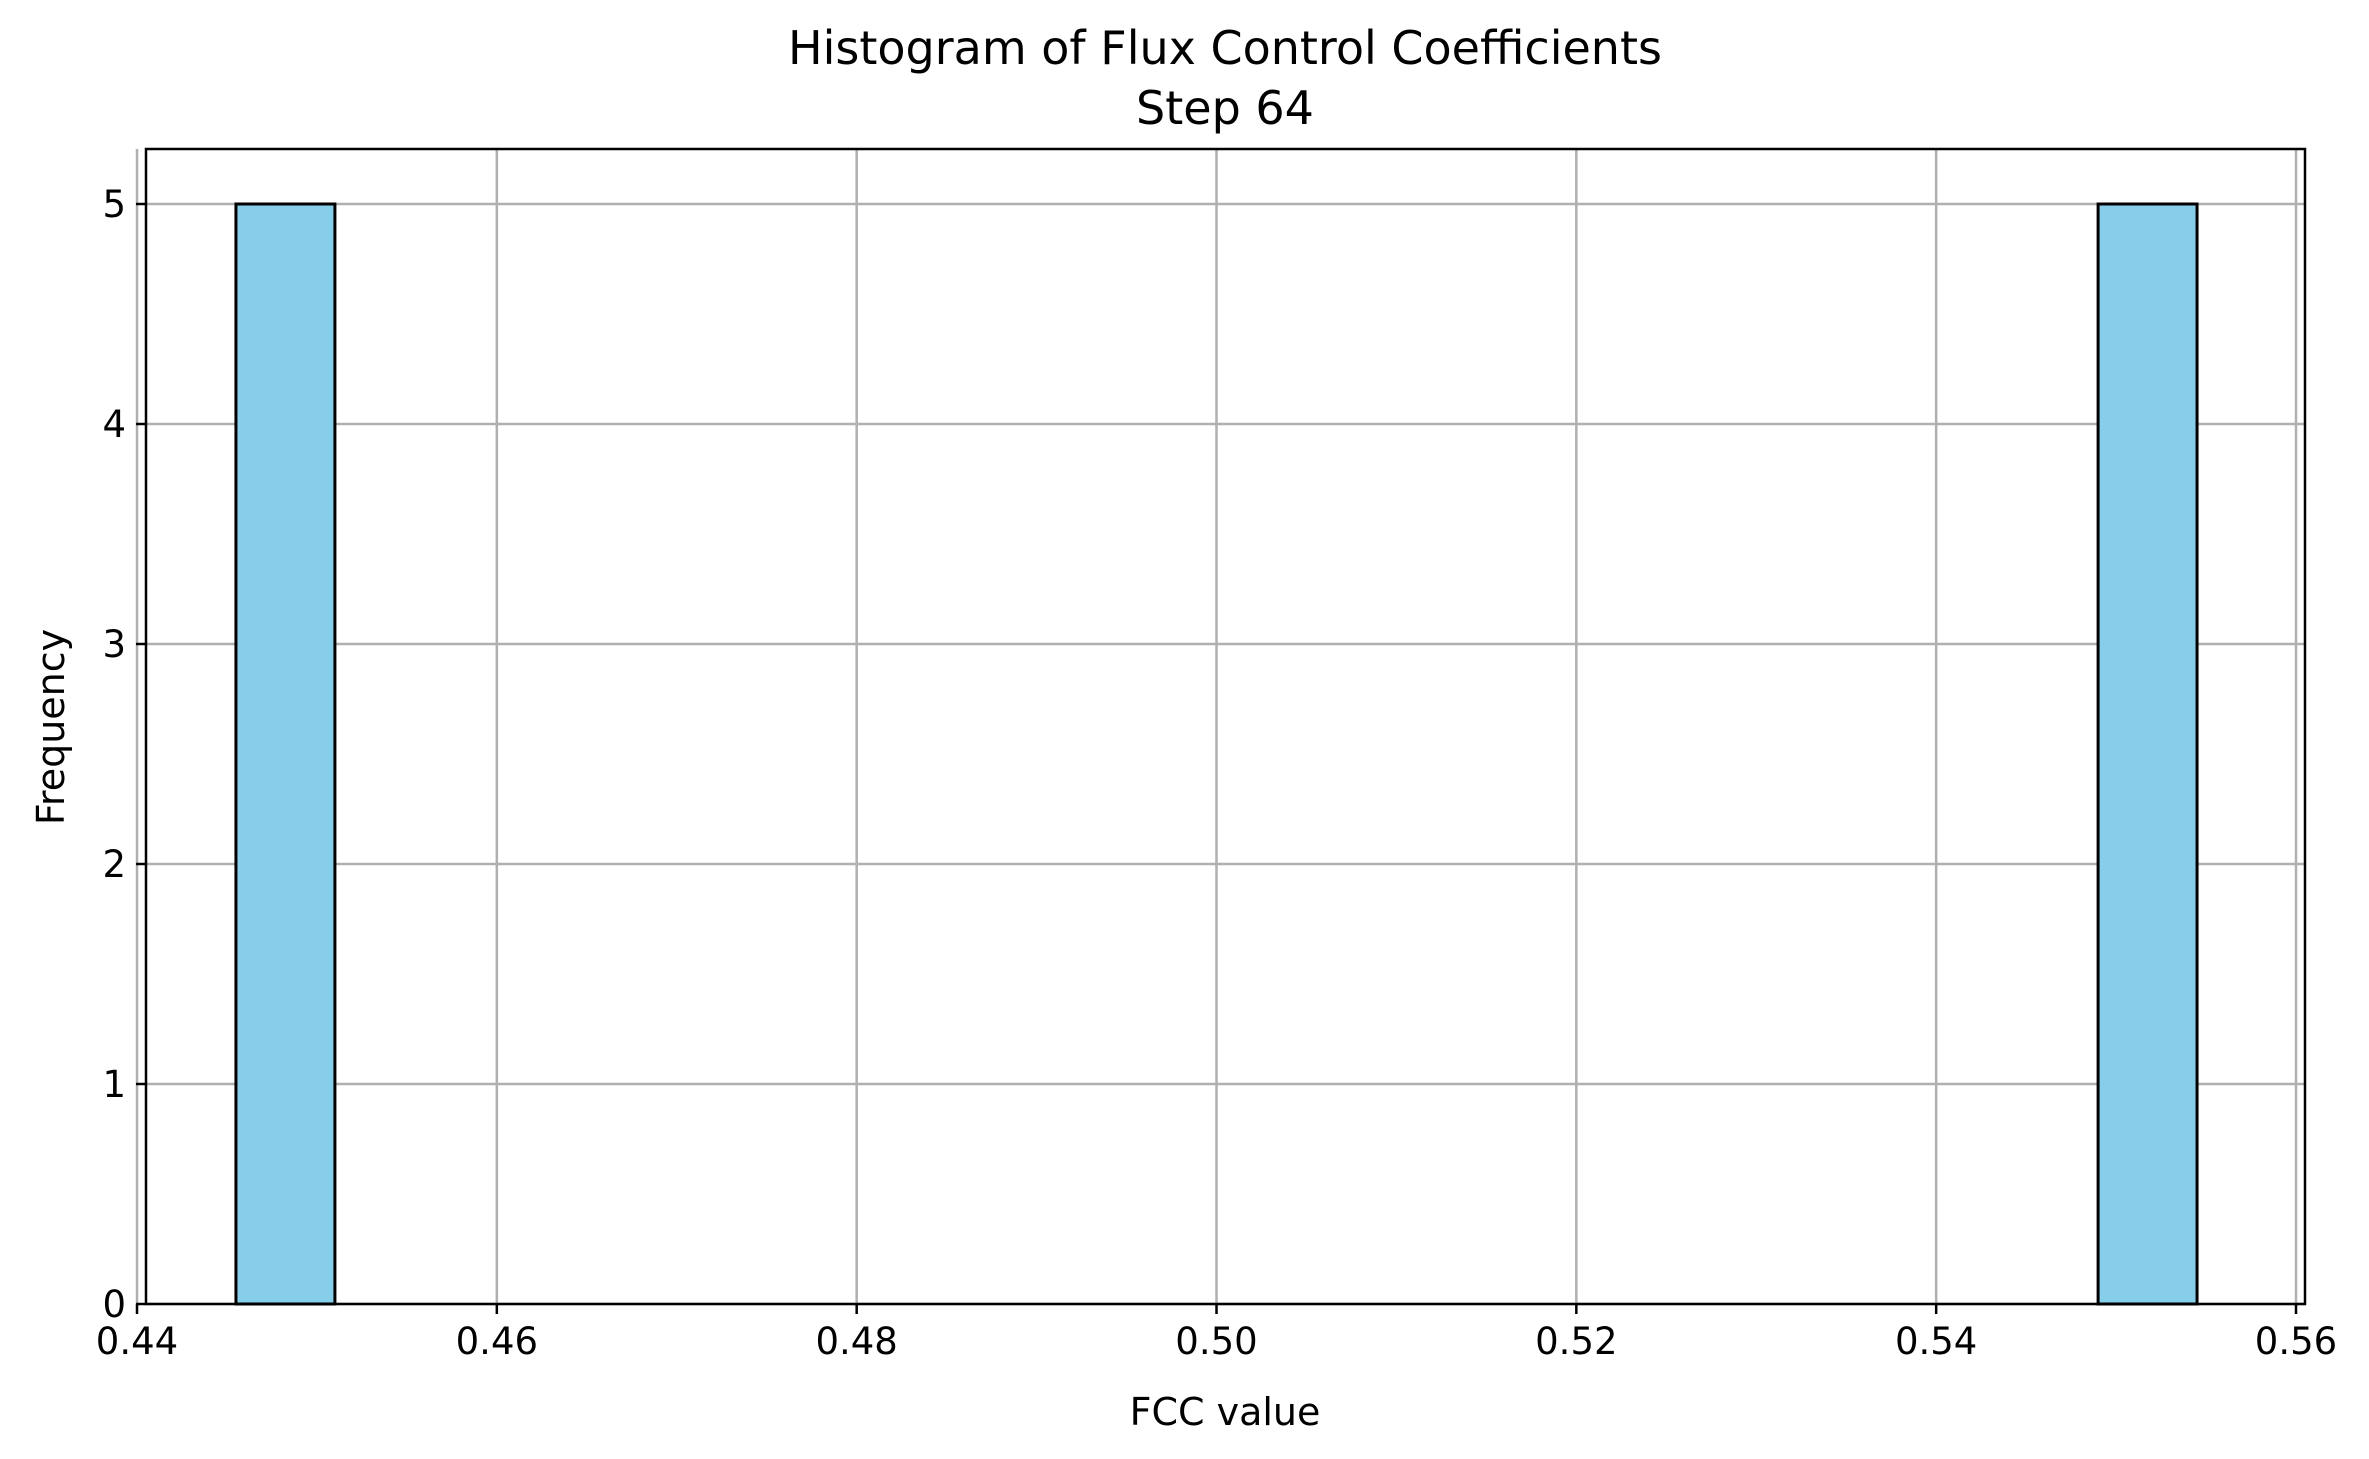  What do you see at coordinates (497, 1341) in the screenshot?
I see `x-tick-label: 0.46` at bounding box center [497, 1341].